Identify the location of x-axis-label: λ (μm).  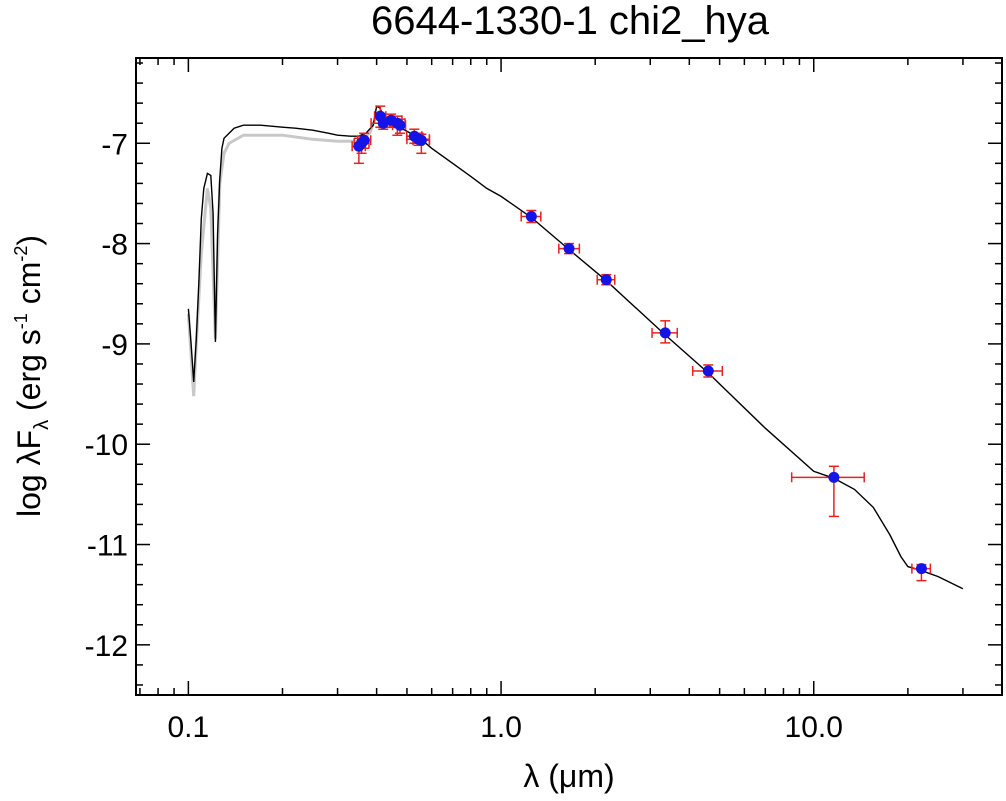
(568, 776).